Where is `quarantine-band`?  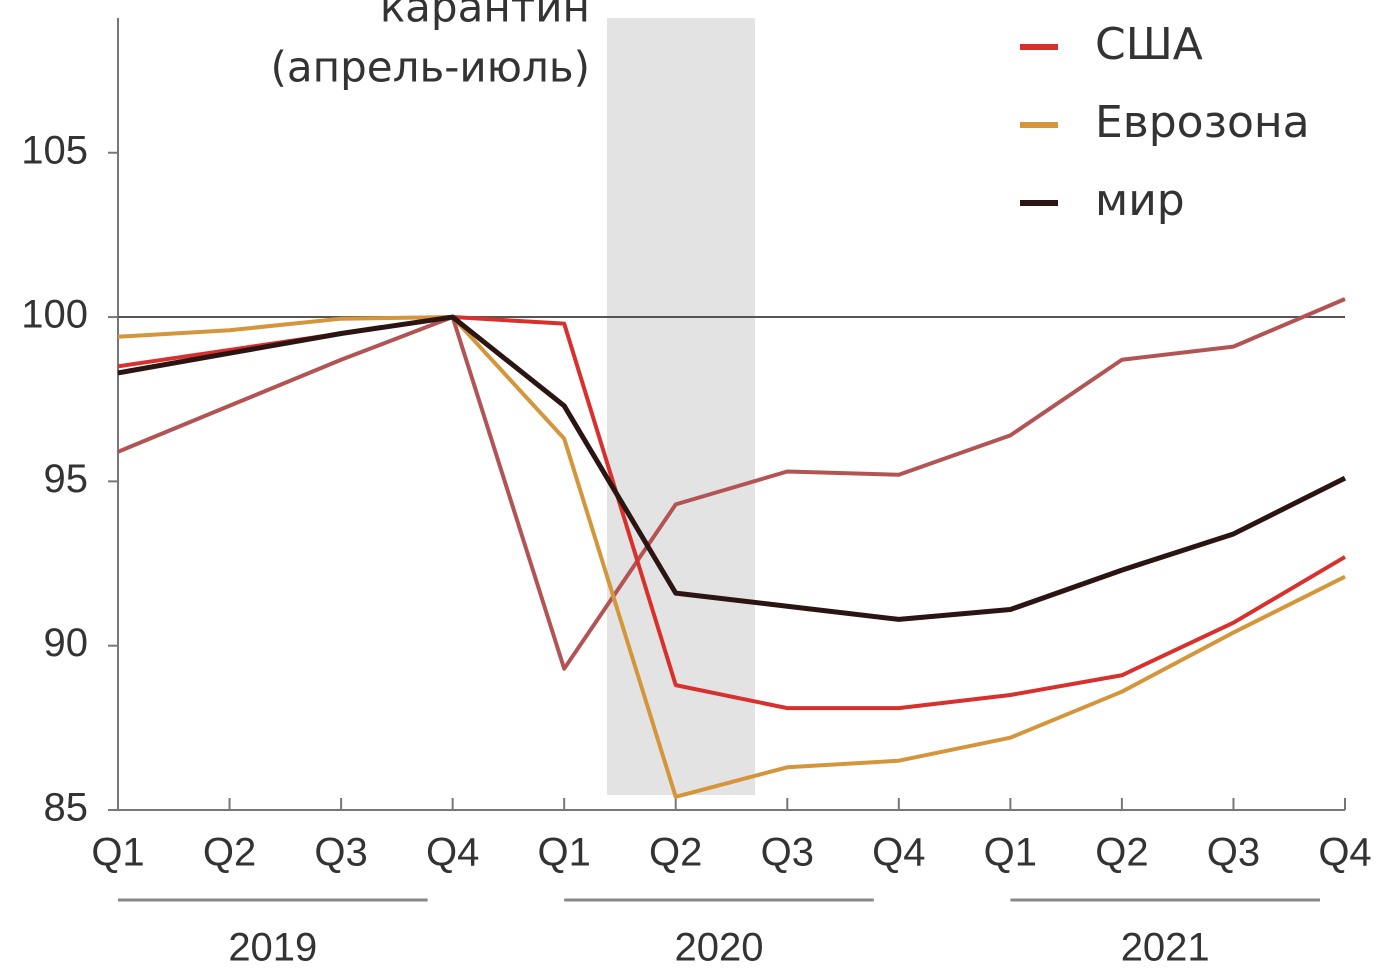
quarantine-band is located at coordinates (681, 406).